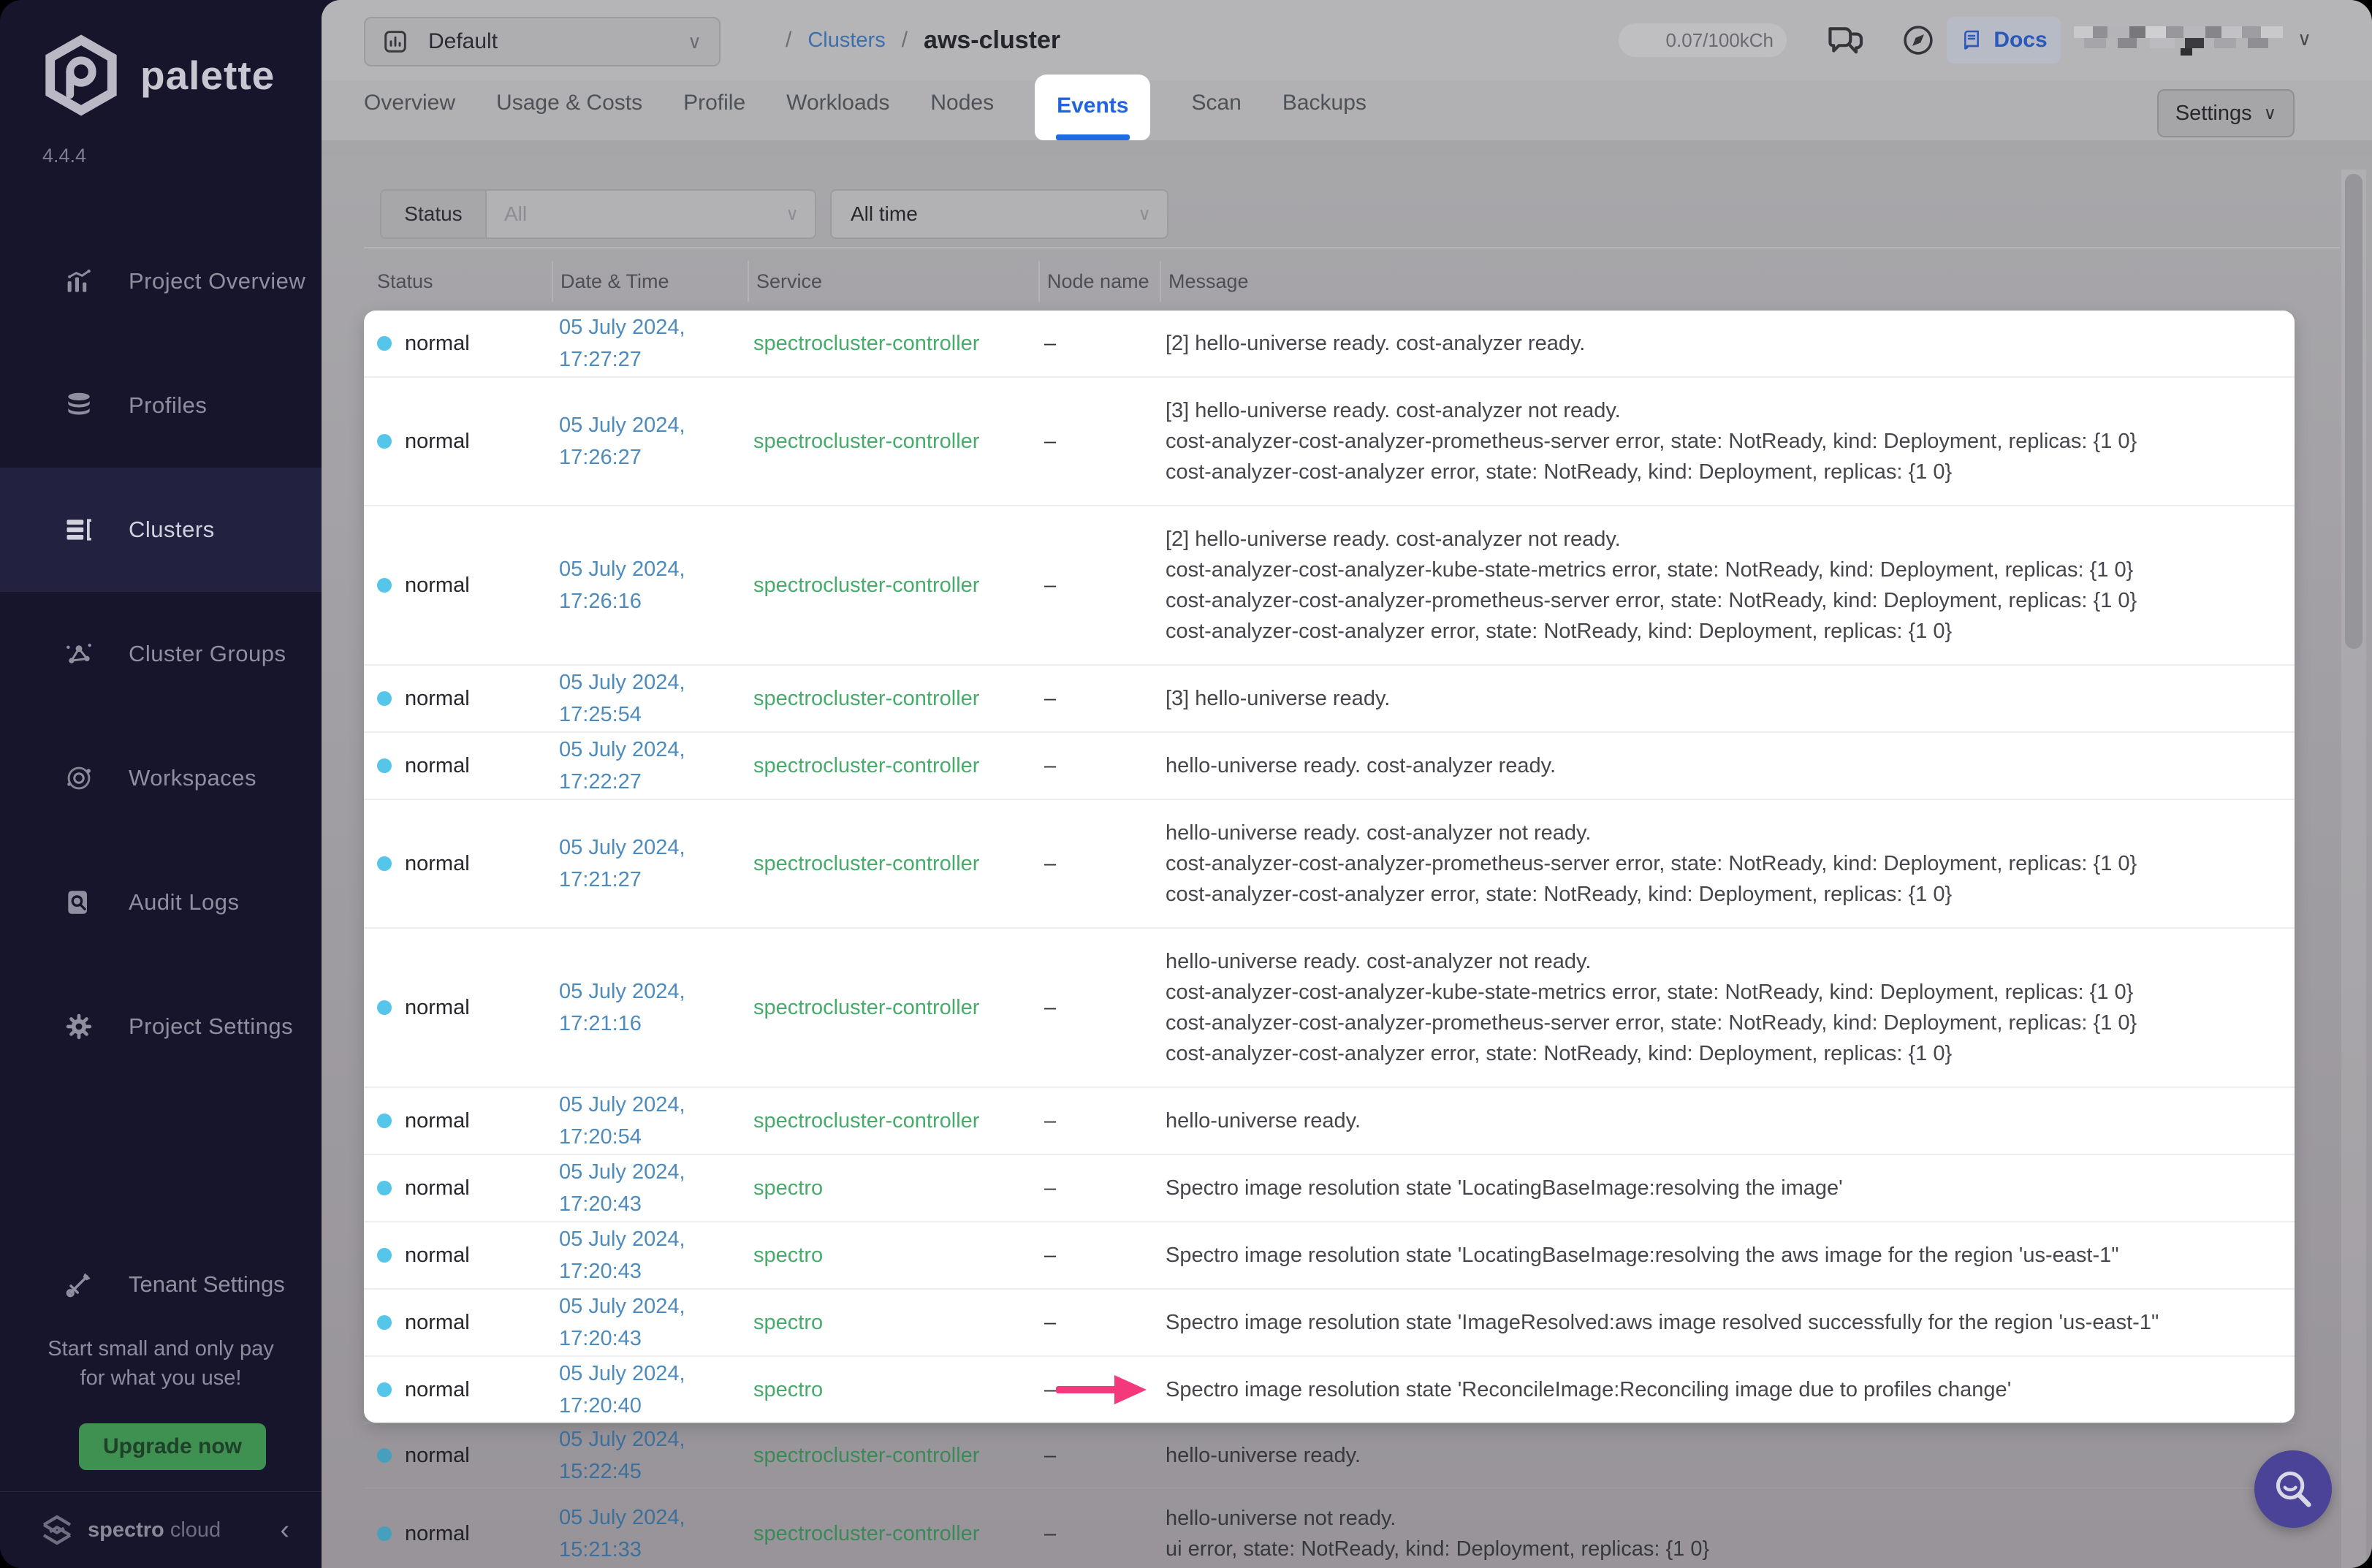  Describe the element at coordinates (598, 214) in the screenshot. I see `status-filter: Status All ∨` at that location.